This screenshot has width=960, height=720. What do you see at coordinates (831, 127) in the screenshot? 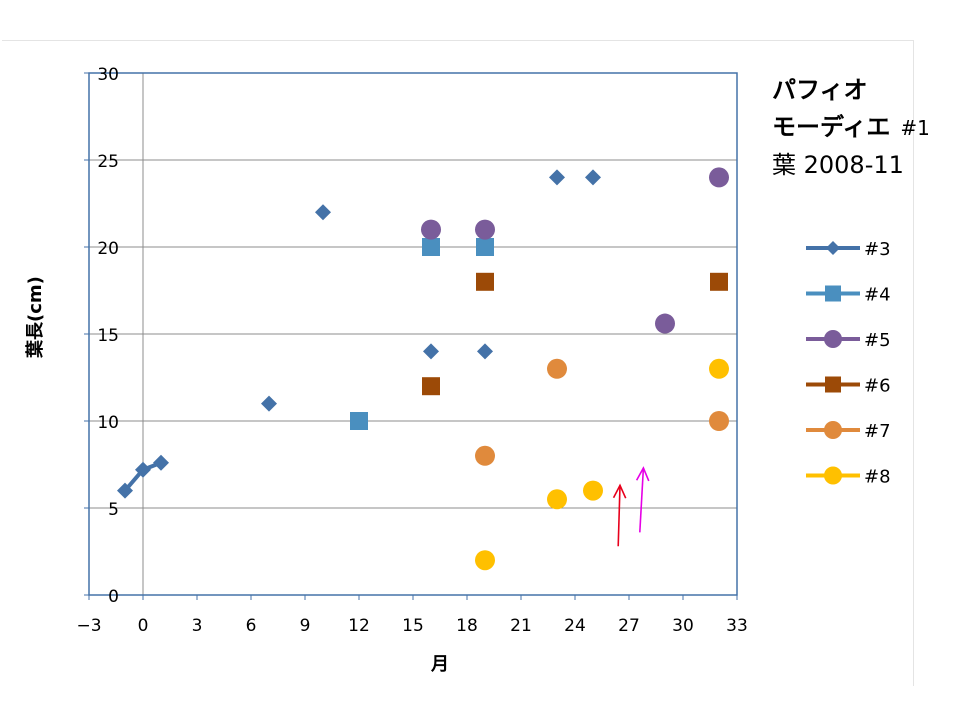
I see `title-line-2-text: モーディエ` at bounding box center [831, 127].